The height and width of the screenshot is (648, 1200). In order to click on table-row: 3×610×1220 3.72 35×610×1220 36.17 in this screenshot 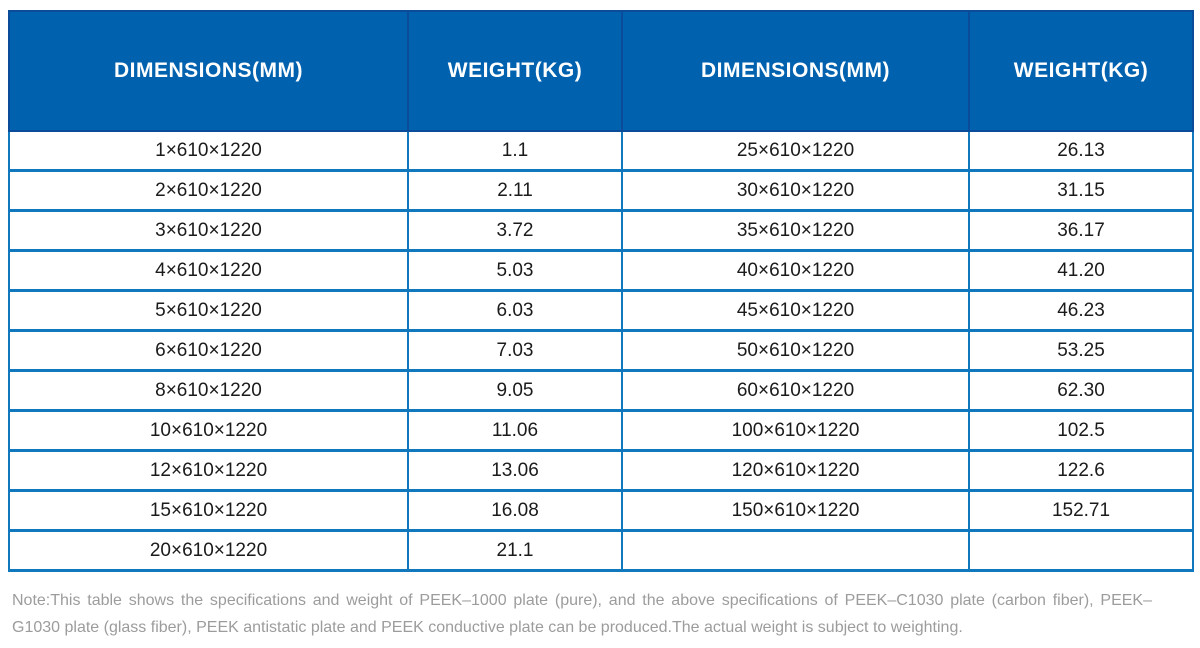, I will do `click(601, 230)`.